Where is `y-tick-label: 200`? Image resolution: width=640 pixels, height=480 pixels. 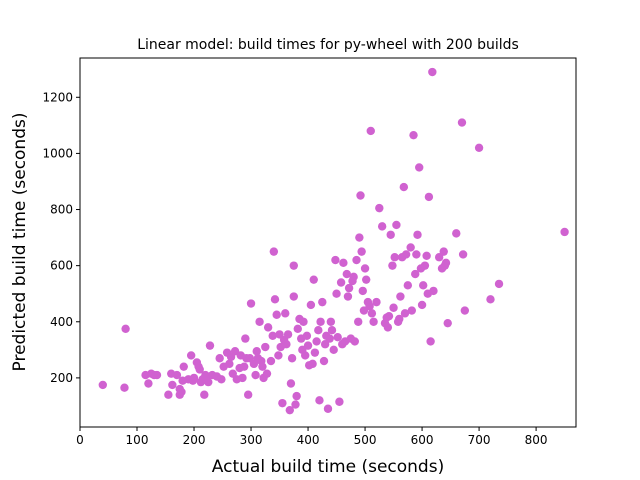
y-tick-label: 200 is located at coordinates (61, 378).